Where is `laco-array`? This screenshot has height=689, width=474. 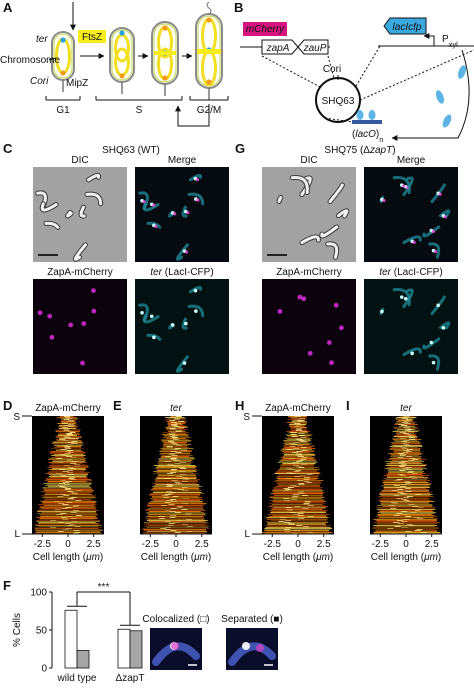
laco-array is located at coordinates (367, 122).